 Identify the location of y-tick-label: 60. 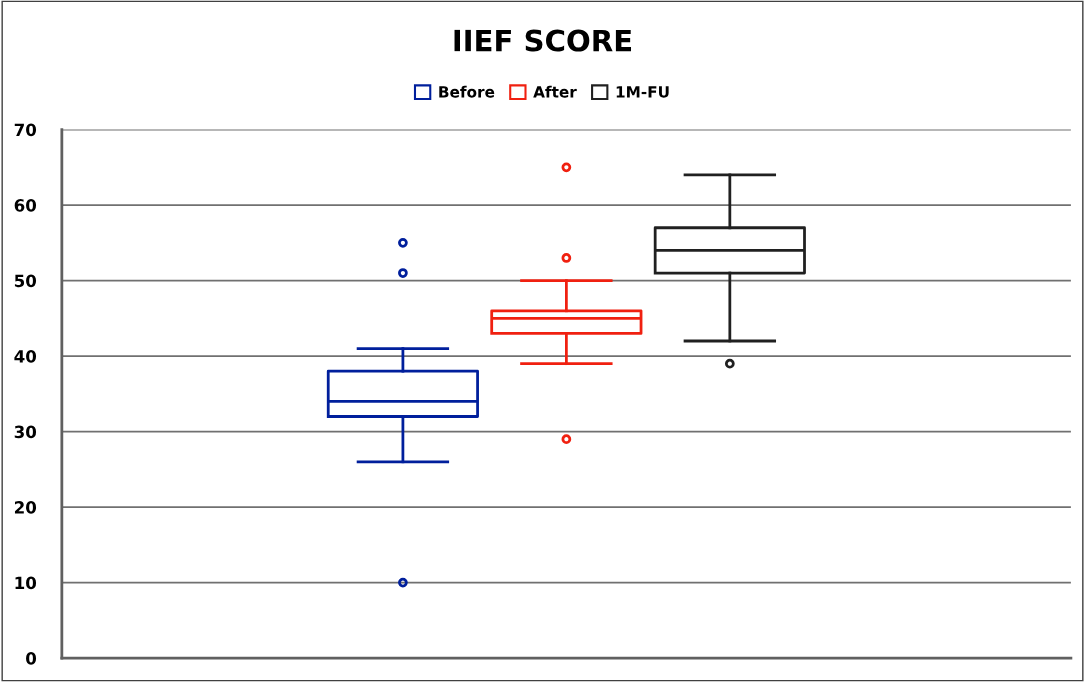
(25, 205).